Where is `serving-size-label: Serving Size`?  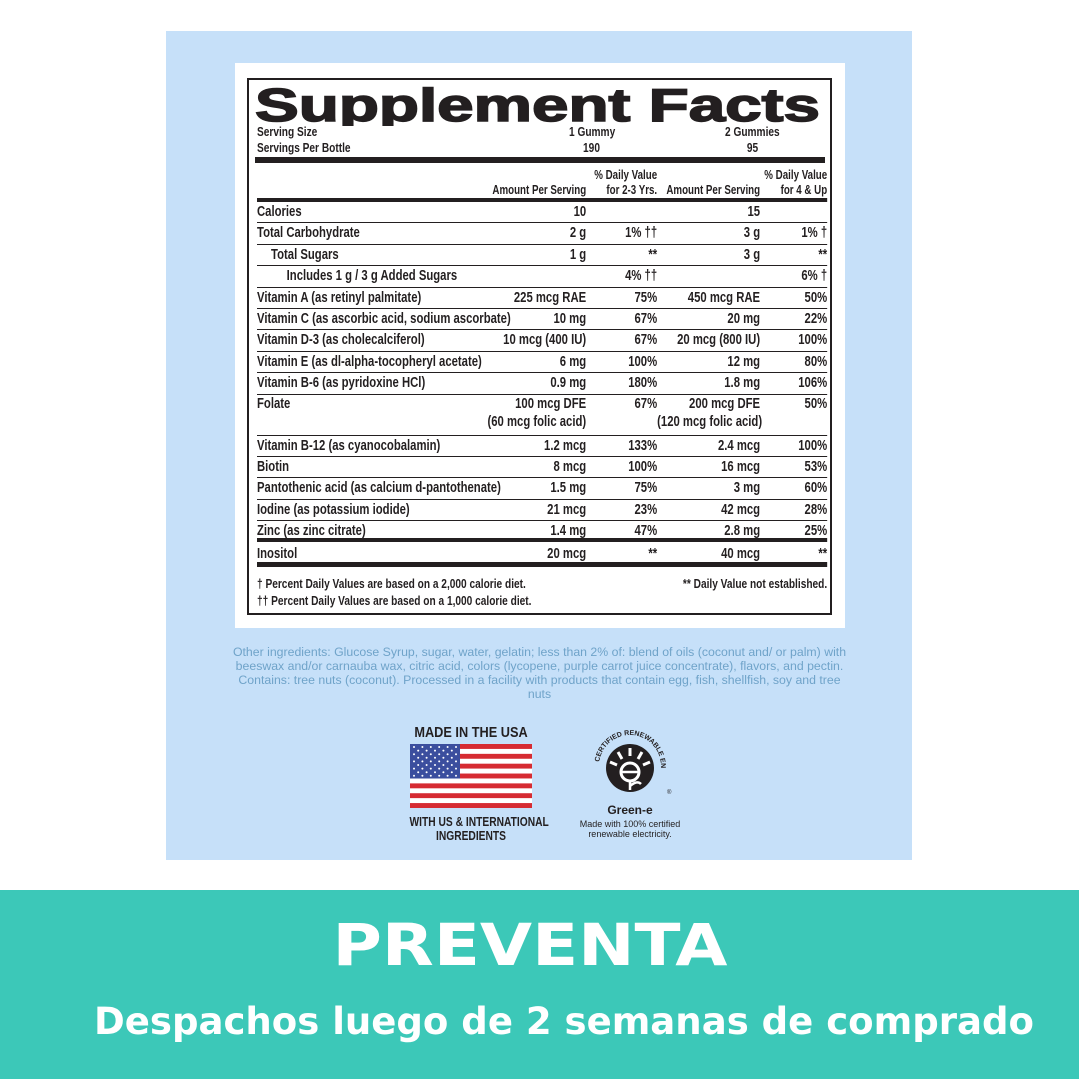
serving-size-label: Serving Size is located at coordinates (287, 131).